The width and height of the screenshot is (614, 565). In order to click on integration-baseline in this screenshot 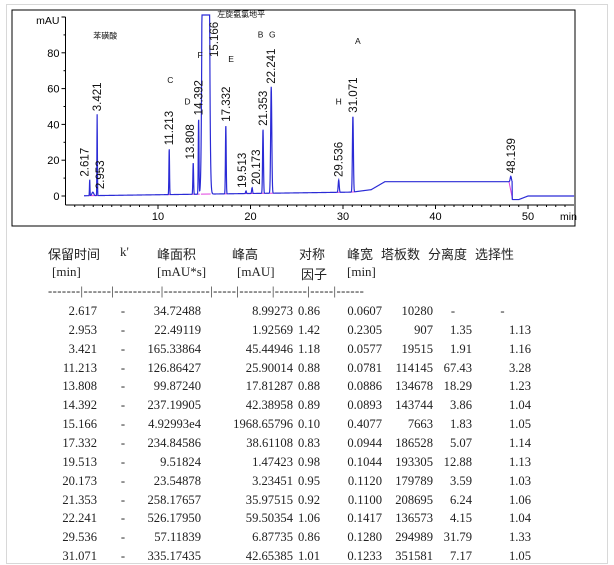, I will do `click(301, 190)`.